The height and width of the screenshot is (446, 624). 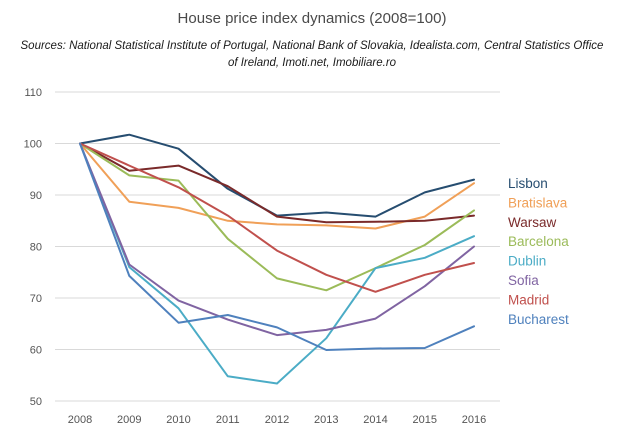 What do you see at coordinates (80, 420) in the screenshot?
I see `x-tick-label: 2008` at bounding box center [80, 420].